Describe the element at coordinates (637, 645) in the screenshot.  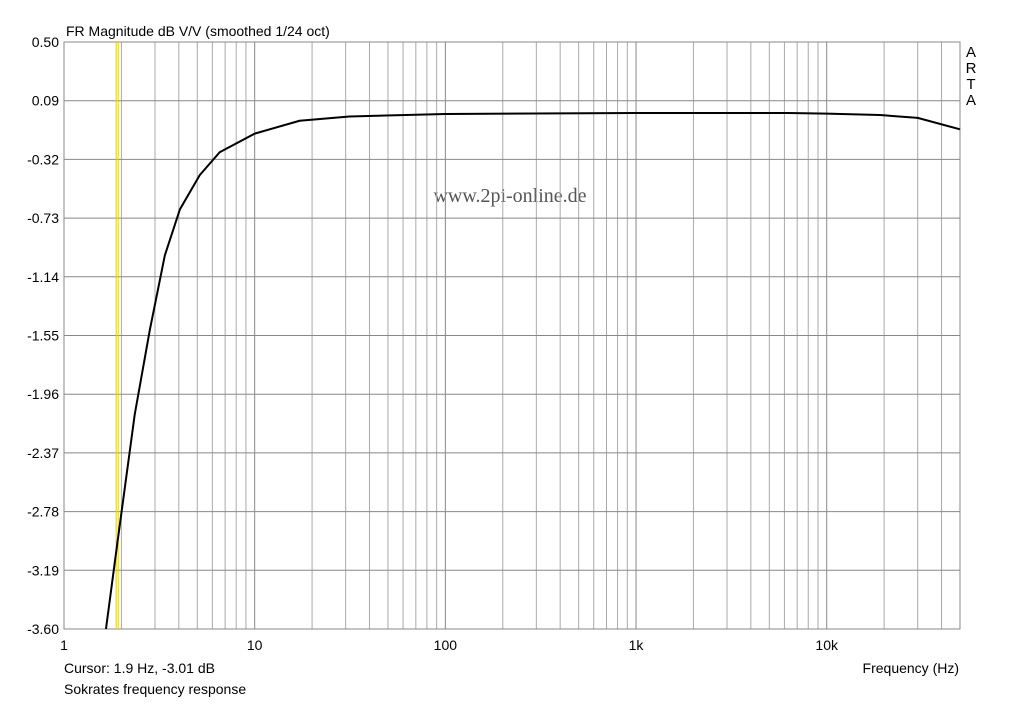
I see `x-tick-label: 1k` at that location.